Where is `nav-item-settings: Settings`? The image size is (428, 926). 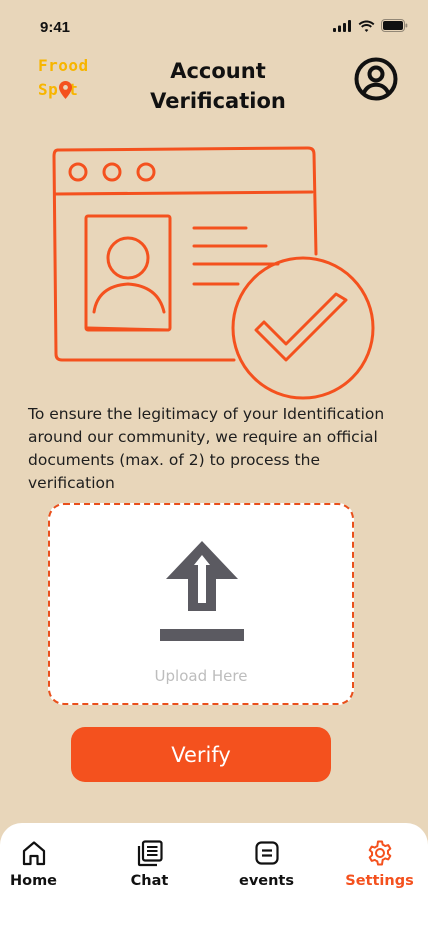
nav-item-settings: Settings is located at coordinates (377, 868).